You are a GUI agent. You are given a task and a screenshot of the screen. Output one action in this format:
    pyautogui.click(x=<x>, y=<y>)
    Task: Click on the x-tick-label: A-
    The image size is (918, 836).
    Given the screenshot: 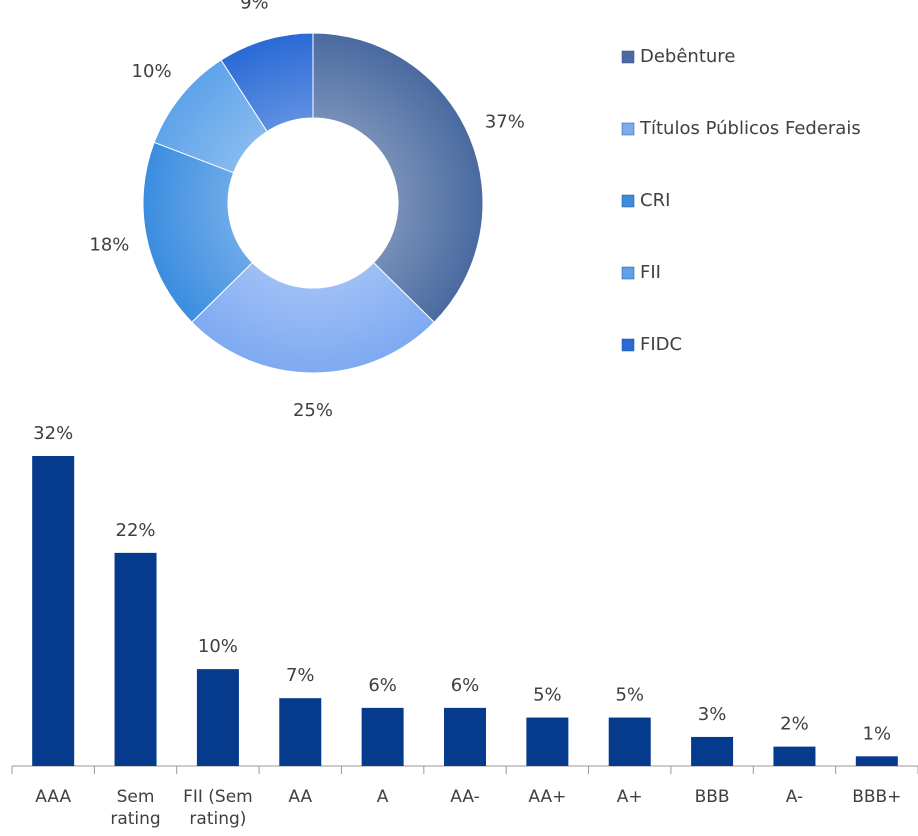 What is the action you would take?
    pyautogui.click(x=794, y=797)
    